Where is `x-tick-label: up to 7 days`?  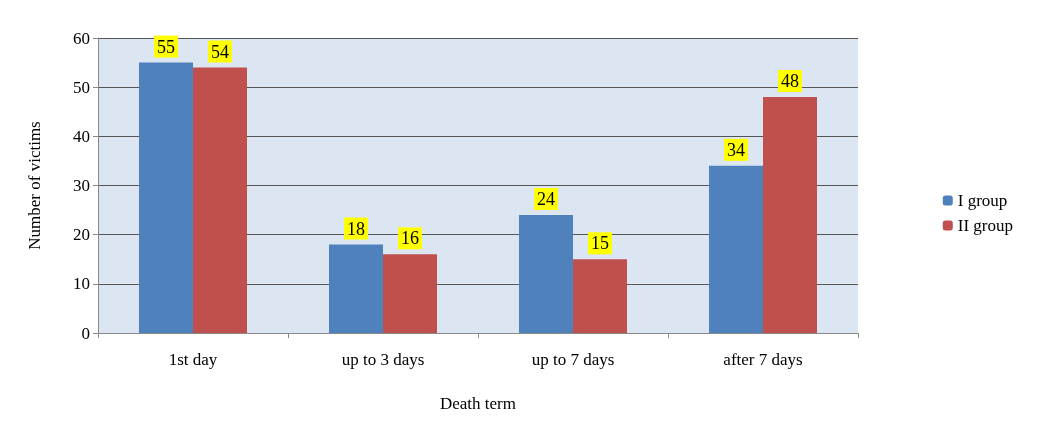
x-tick-label: up to 7 days is located at coordinates (573, 359).